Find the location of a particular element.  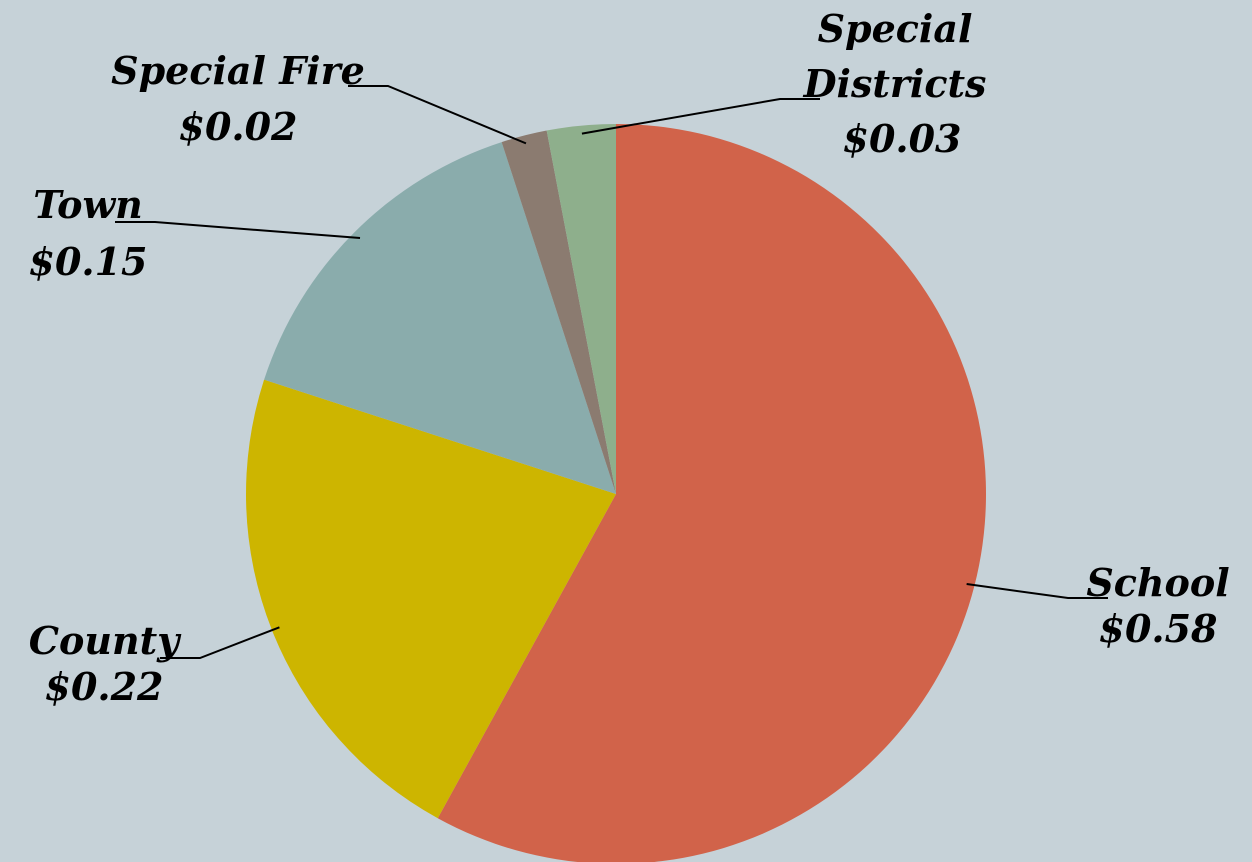

slice-value-label: $0.15 is located at coordinates (88, 261).